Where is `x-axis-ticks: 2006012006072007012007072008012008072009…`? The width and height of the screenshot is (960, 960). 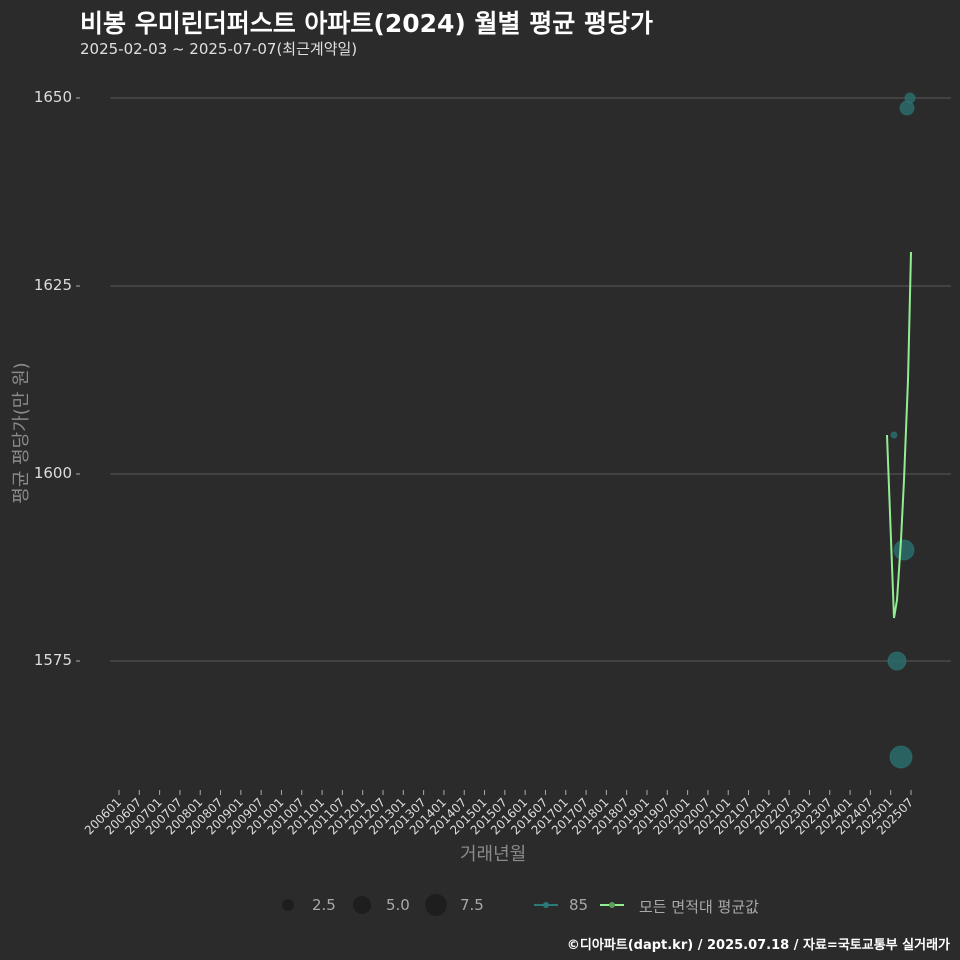
x-axis-ticks: 2006012006072007012007072008012008072009… is located at coordinates (499, 814).